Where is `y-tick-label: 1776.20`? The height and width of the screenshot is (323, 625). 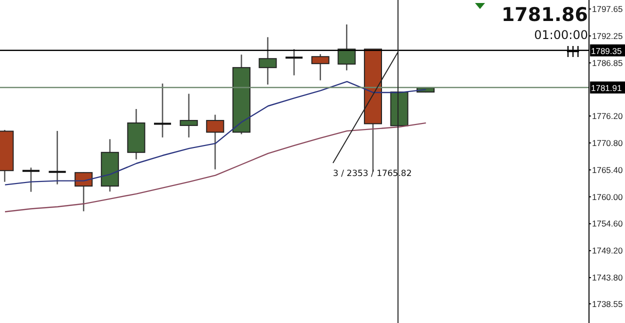 y-tick-label: 1776.20 is located at coordinates (607, 116).